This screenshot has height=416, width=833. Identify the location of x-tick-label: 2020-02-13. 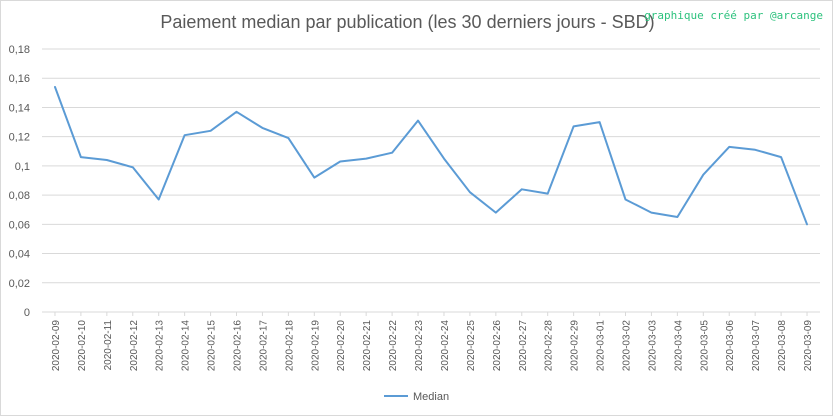
(160, 346).